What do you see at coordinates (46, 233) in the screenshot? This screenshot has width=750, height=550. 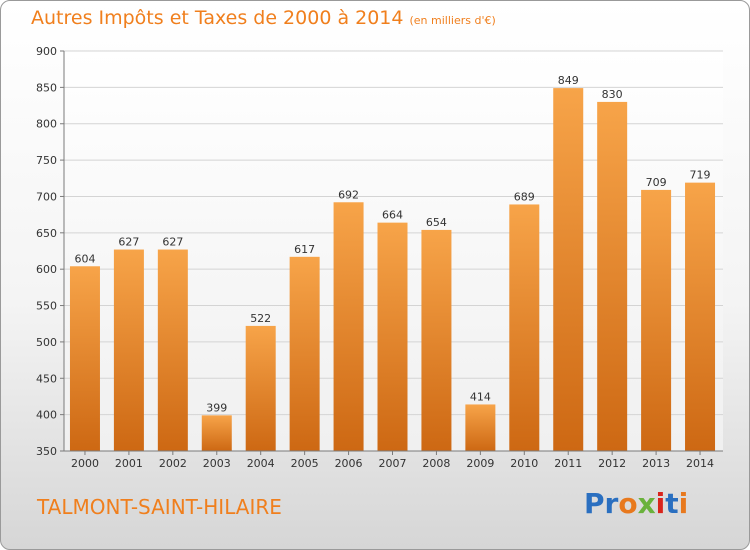 I see `y-tick-label: 650` at bounding box center [46, 233].